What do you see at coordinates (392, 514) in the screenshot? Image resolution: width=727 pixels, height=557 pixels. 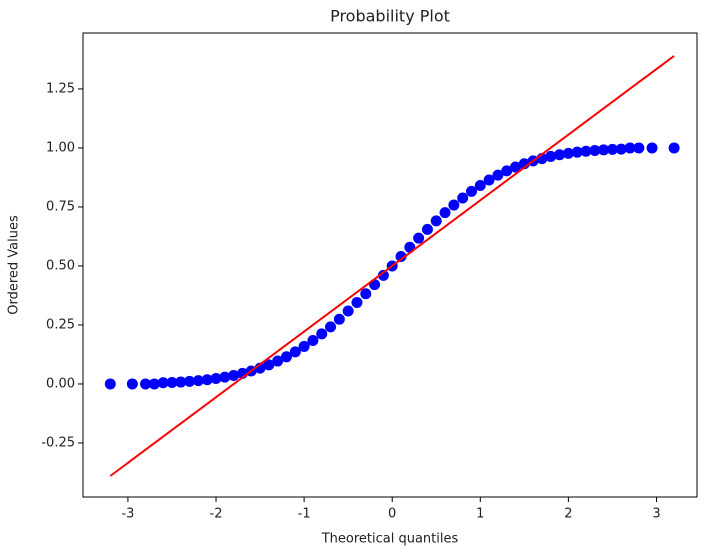 I see `x-tick-label: 0` at bounding box center [392, 514].